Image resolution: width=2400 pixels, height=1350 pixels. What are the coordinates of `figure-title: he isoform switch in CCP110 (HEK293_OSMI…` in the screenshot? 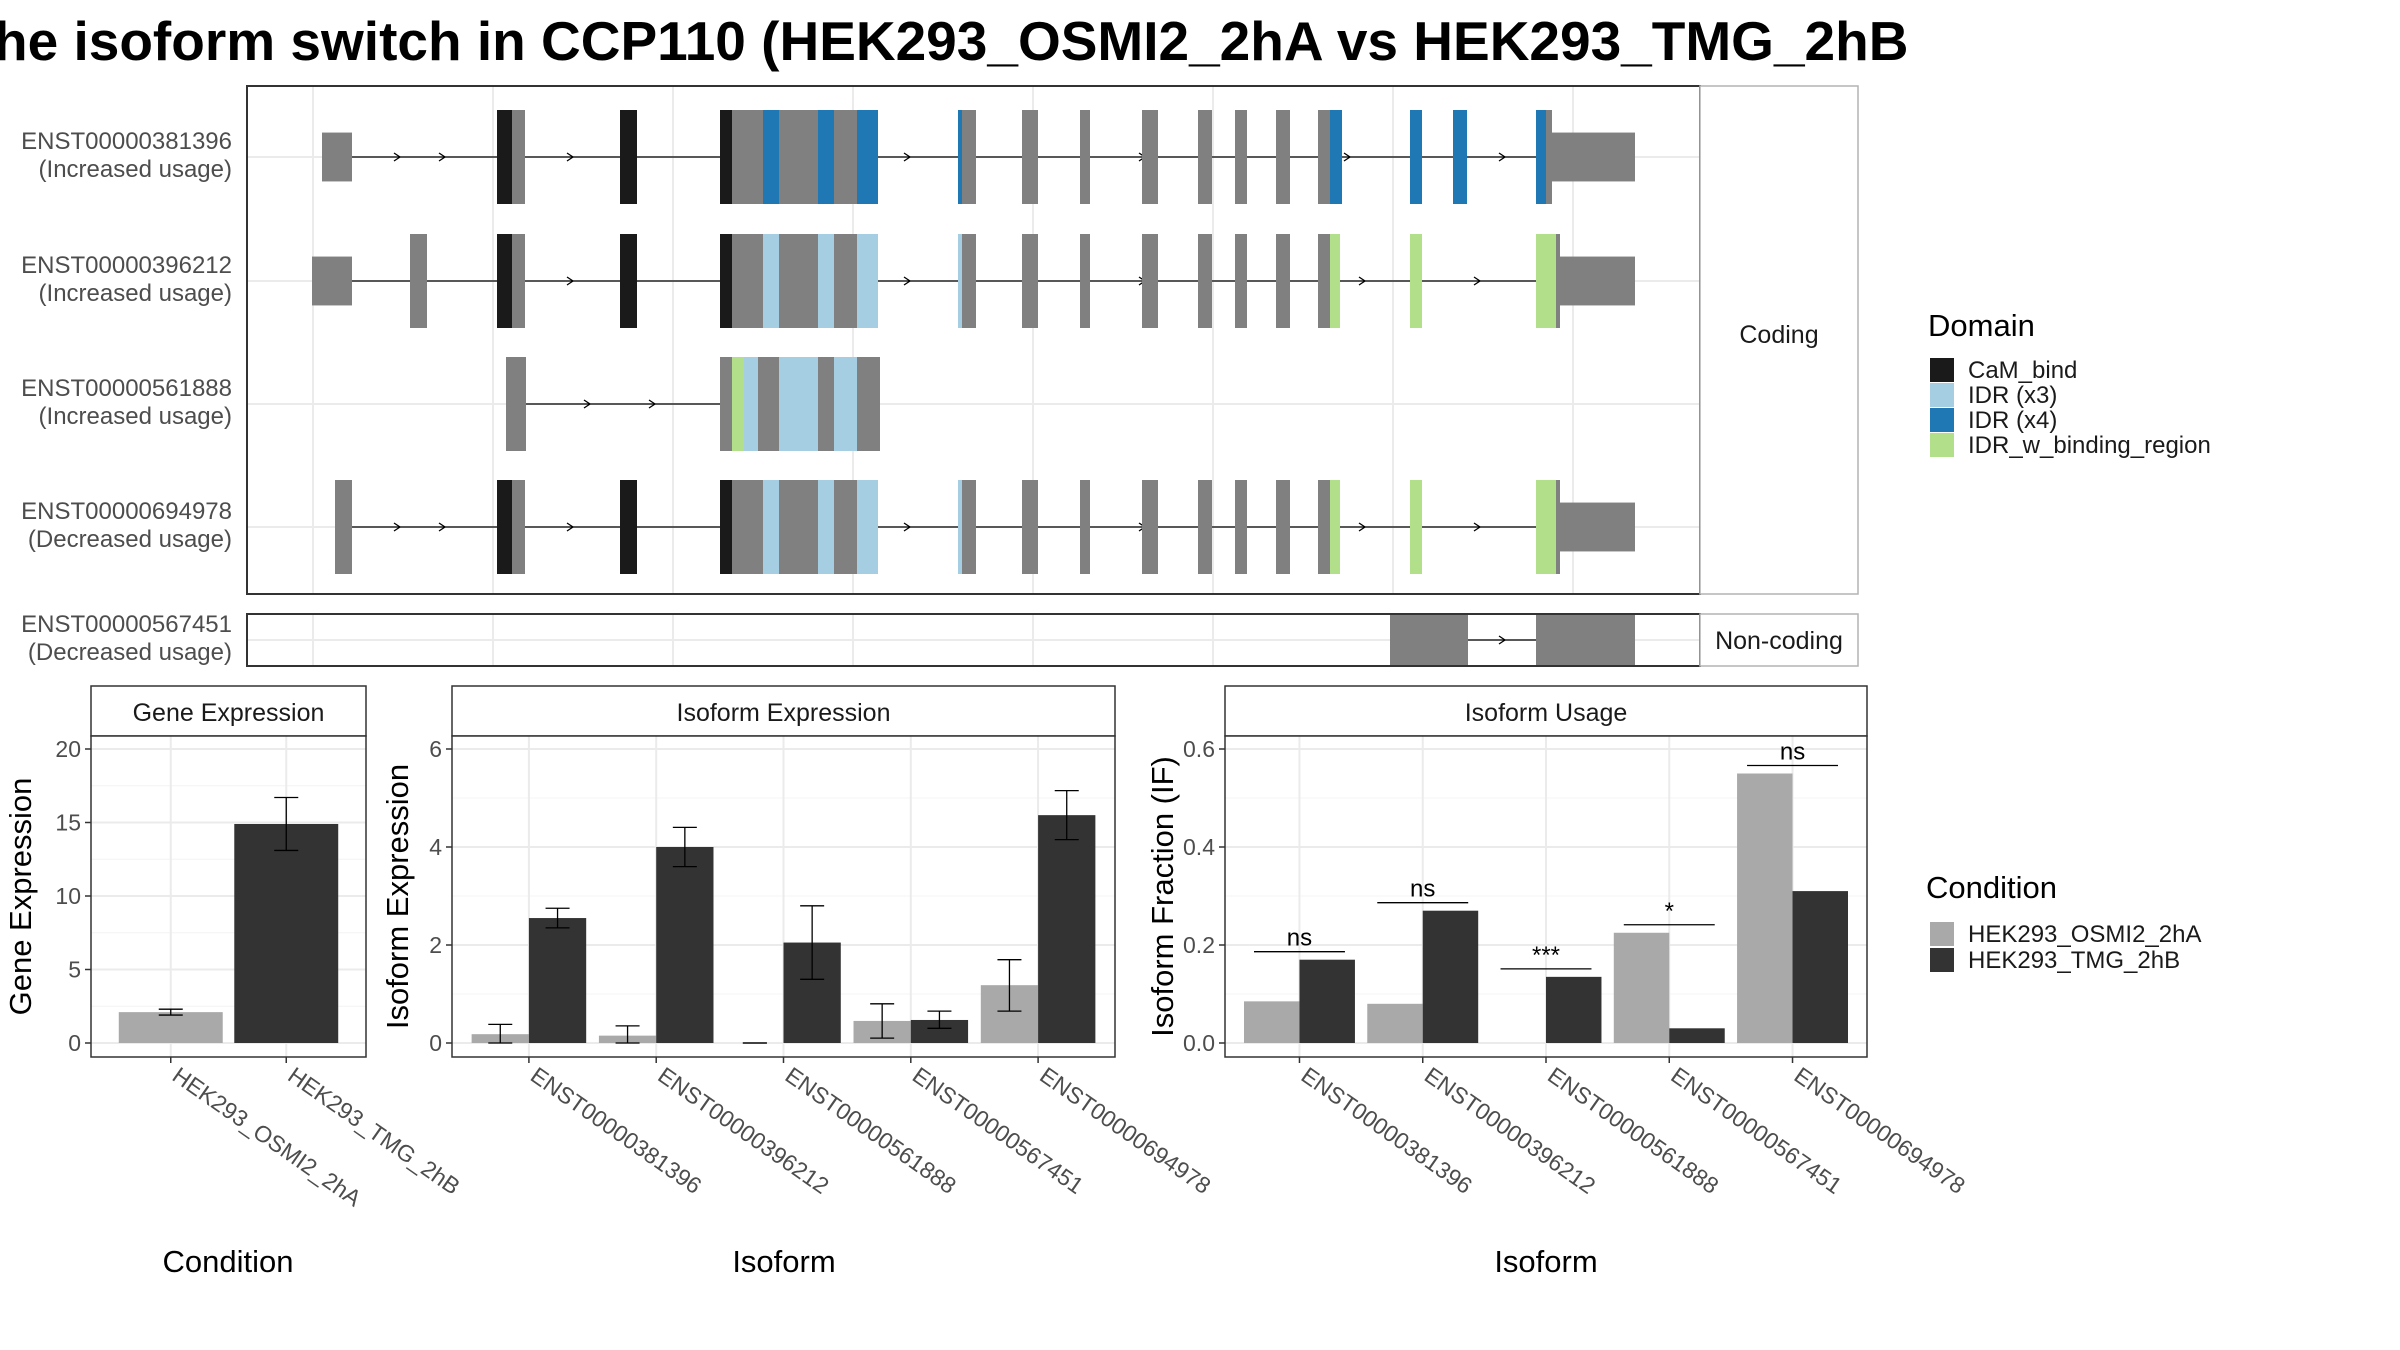 It's located at (954, 41).